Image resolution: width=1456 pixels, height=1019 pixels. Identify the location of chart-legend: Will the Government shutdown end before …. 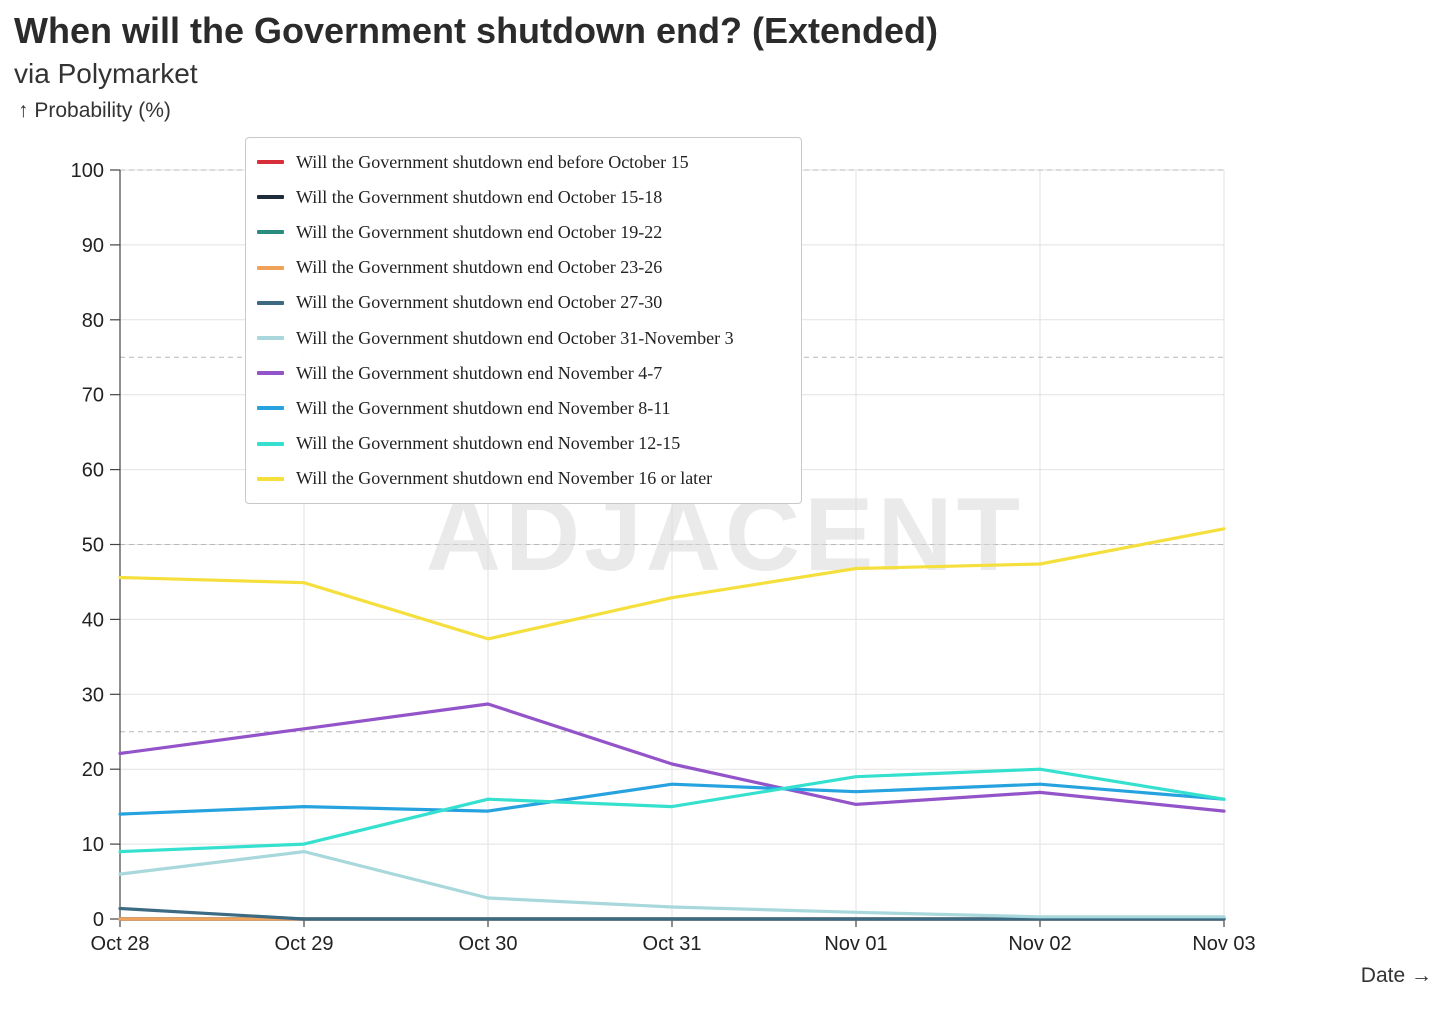
(523, 320).